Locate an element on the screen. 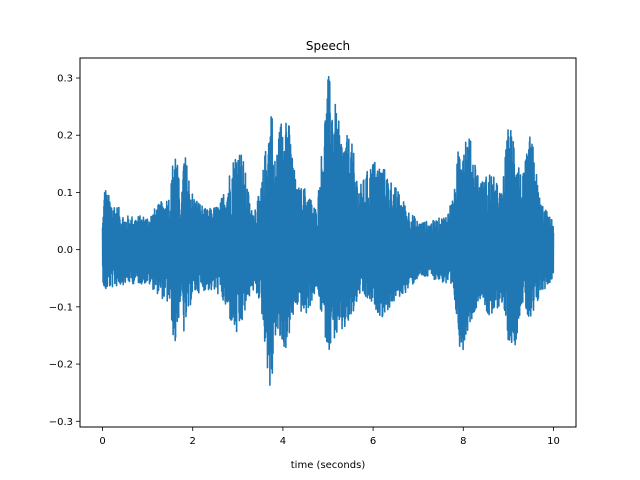 This screenshot has width=640, height=480. y-tick-label: −0.2 is located at coordinates (61, 365).